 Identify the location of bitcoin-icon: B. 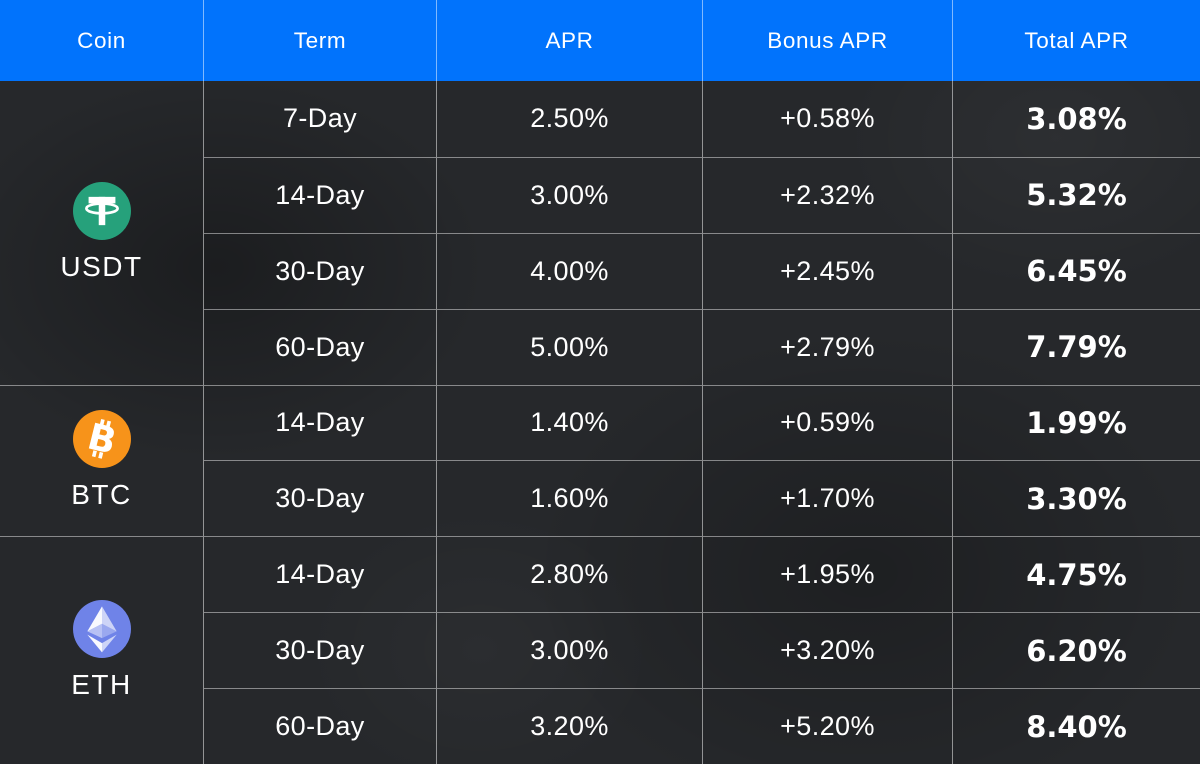
(101, 439).